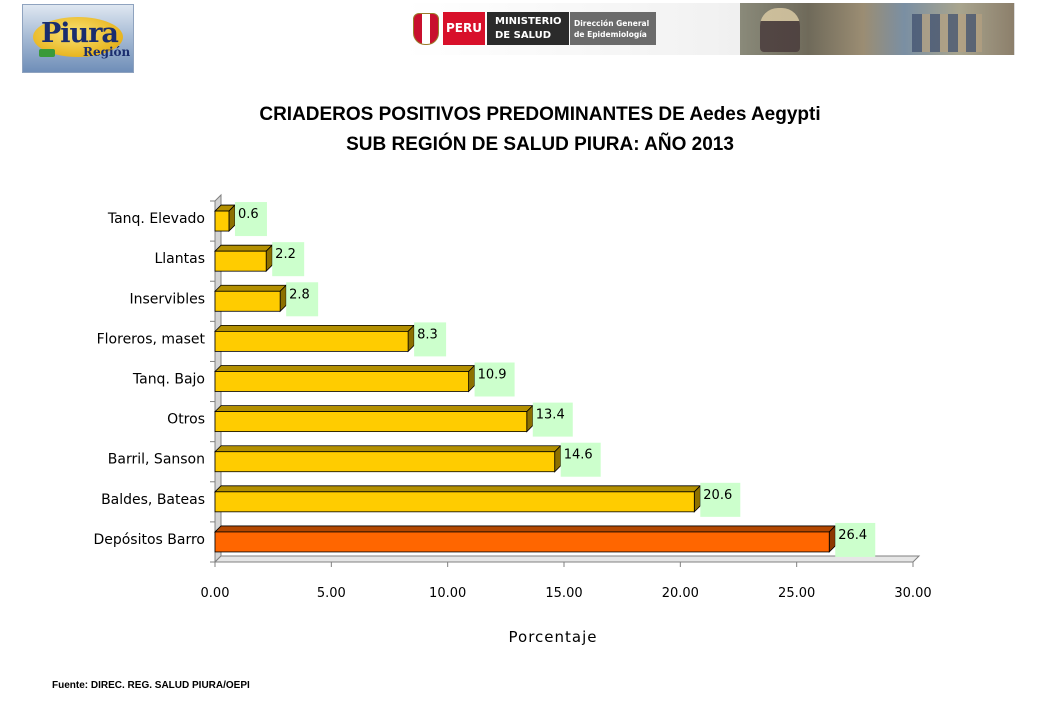 This screenshot has width=1040, height=720. What do you see at coordinates (464, 28) in the screenshot?
I see `peru-label: PERU` at bounding box center [464, 28].